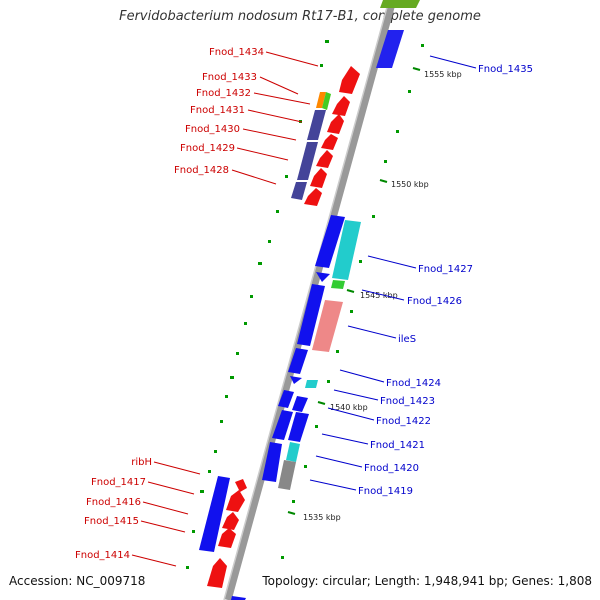  I want to click on tick-label-1550: 1550 kbp, so click(410, 184).